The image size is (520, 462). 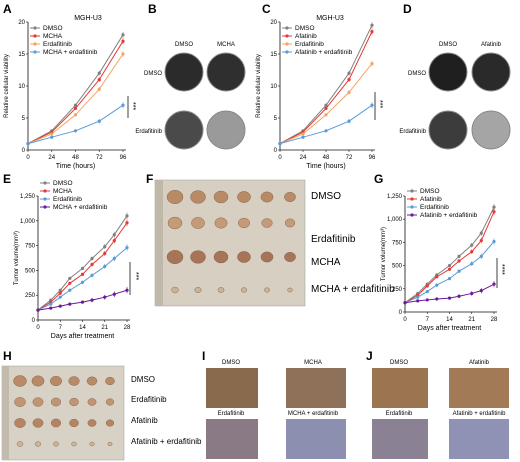 I want to click on panel-b-col-mcha: MCHA, so click(x=226, y=45).